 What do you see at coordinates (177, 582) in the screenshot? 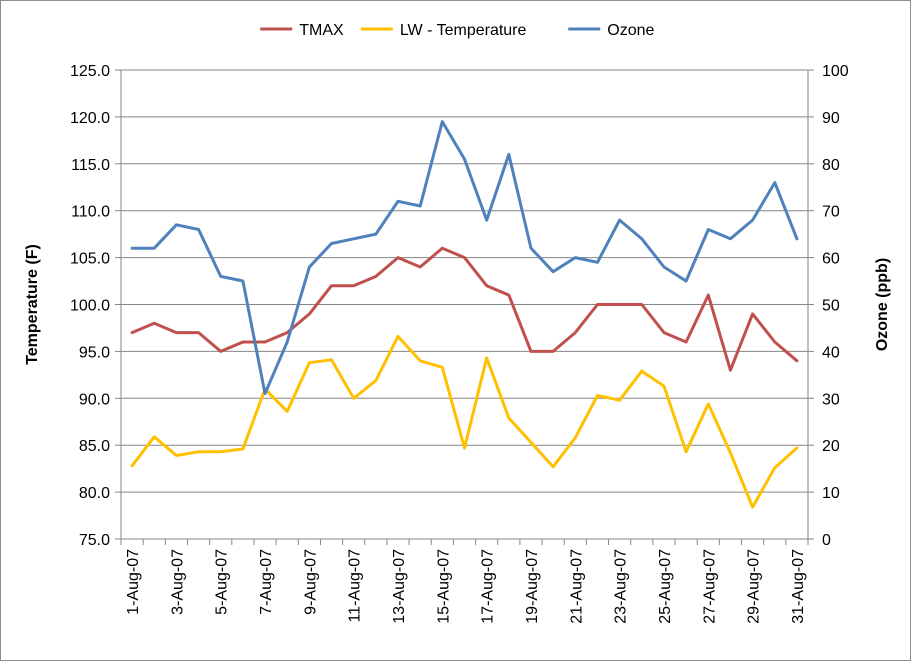
I see `x-tick-label: 3-Aug-07` at bounding box center [177, 582].